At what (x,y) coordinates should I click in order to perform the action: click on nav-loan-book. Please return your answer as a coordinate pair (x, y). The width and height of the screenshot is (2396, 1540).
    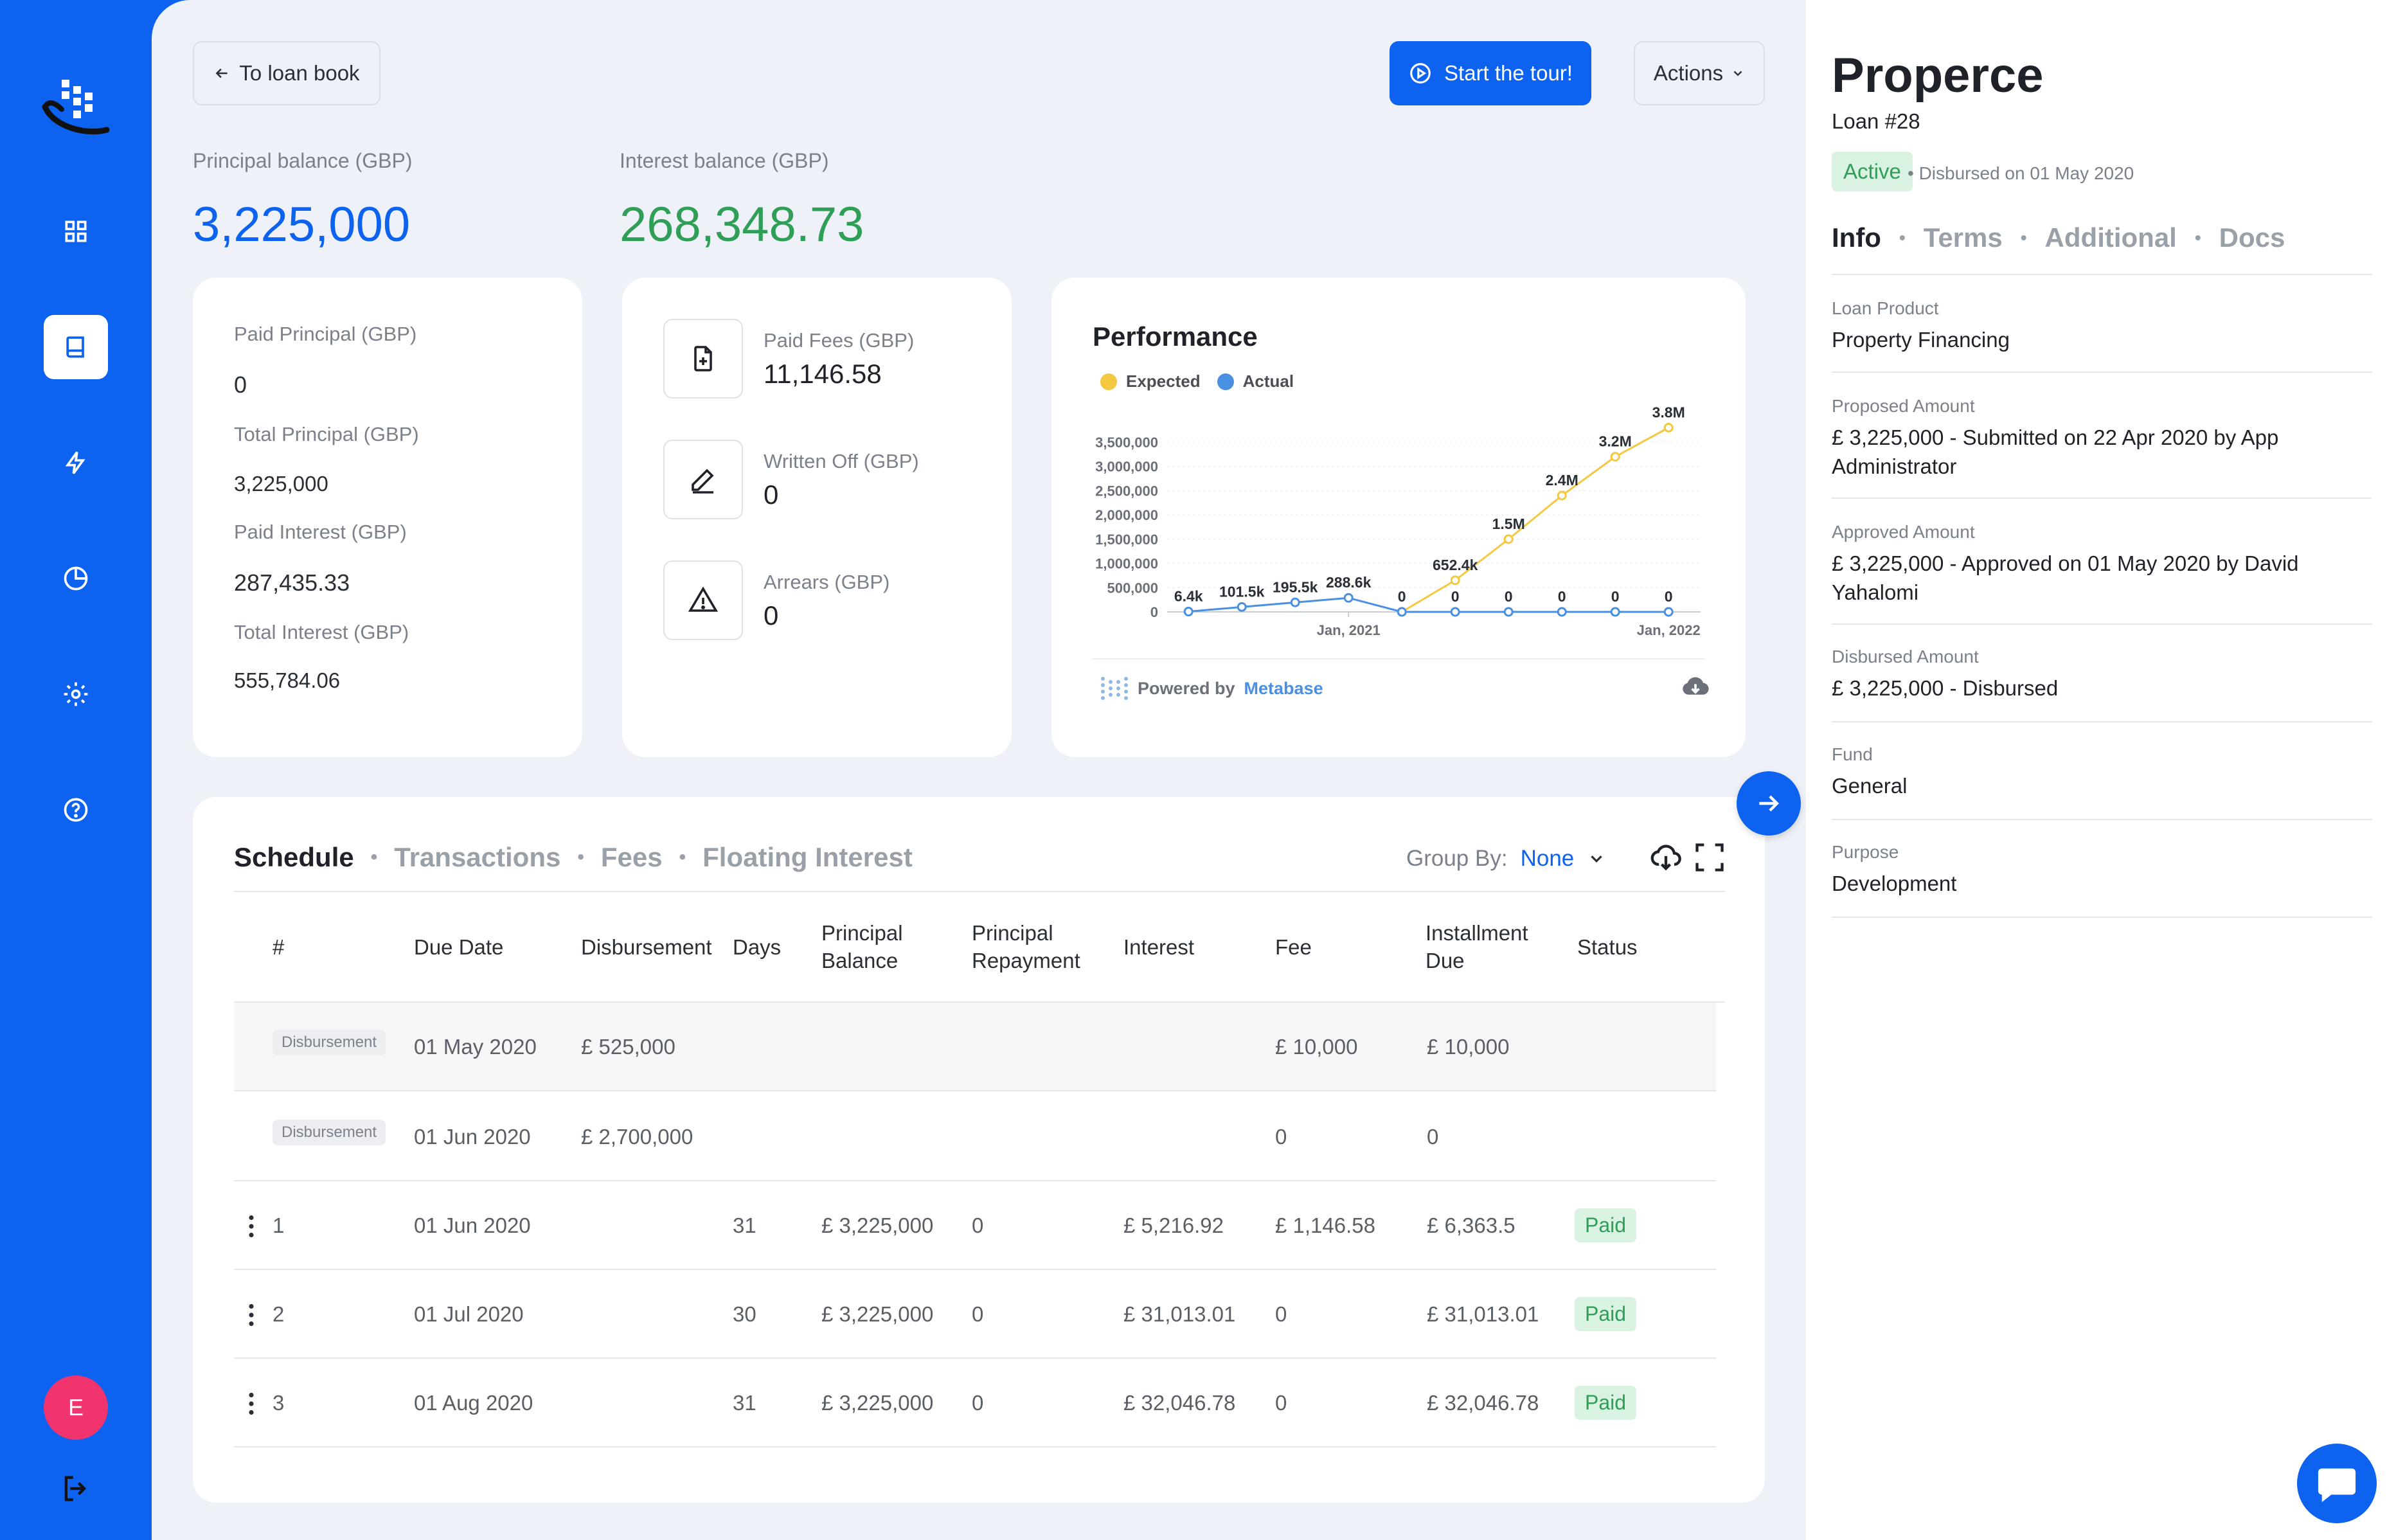
    Looking at the image, I should click on (76, 347).